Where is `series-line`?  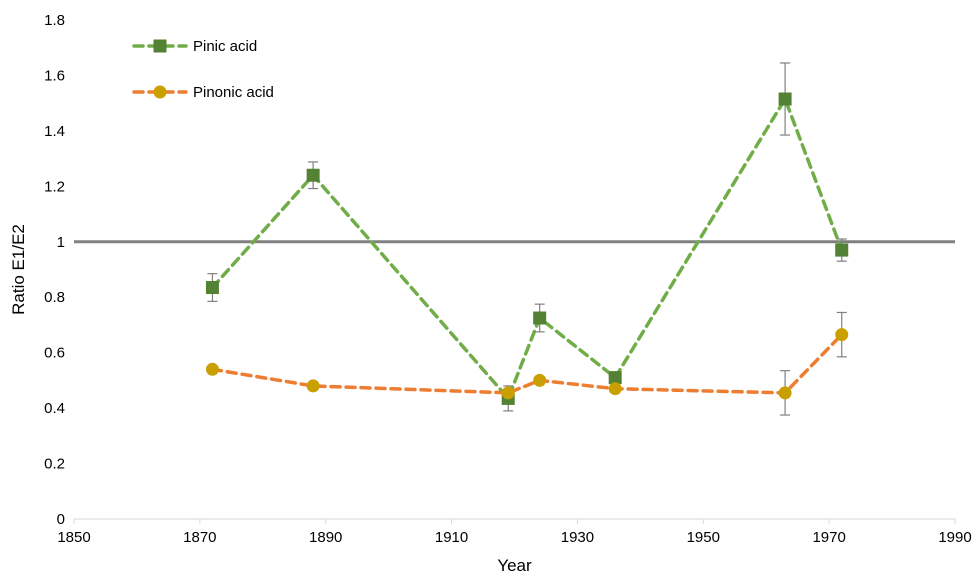
series-line is located at coordinates (527, 363).